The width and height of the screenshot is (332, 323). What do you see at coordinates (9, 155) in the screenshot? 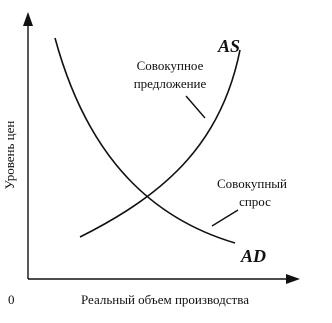
I see `y-axis-label: Уровень цен` at bounding box center [9, 155].